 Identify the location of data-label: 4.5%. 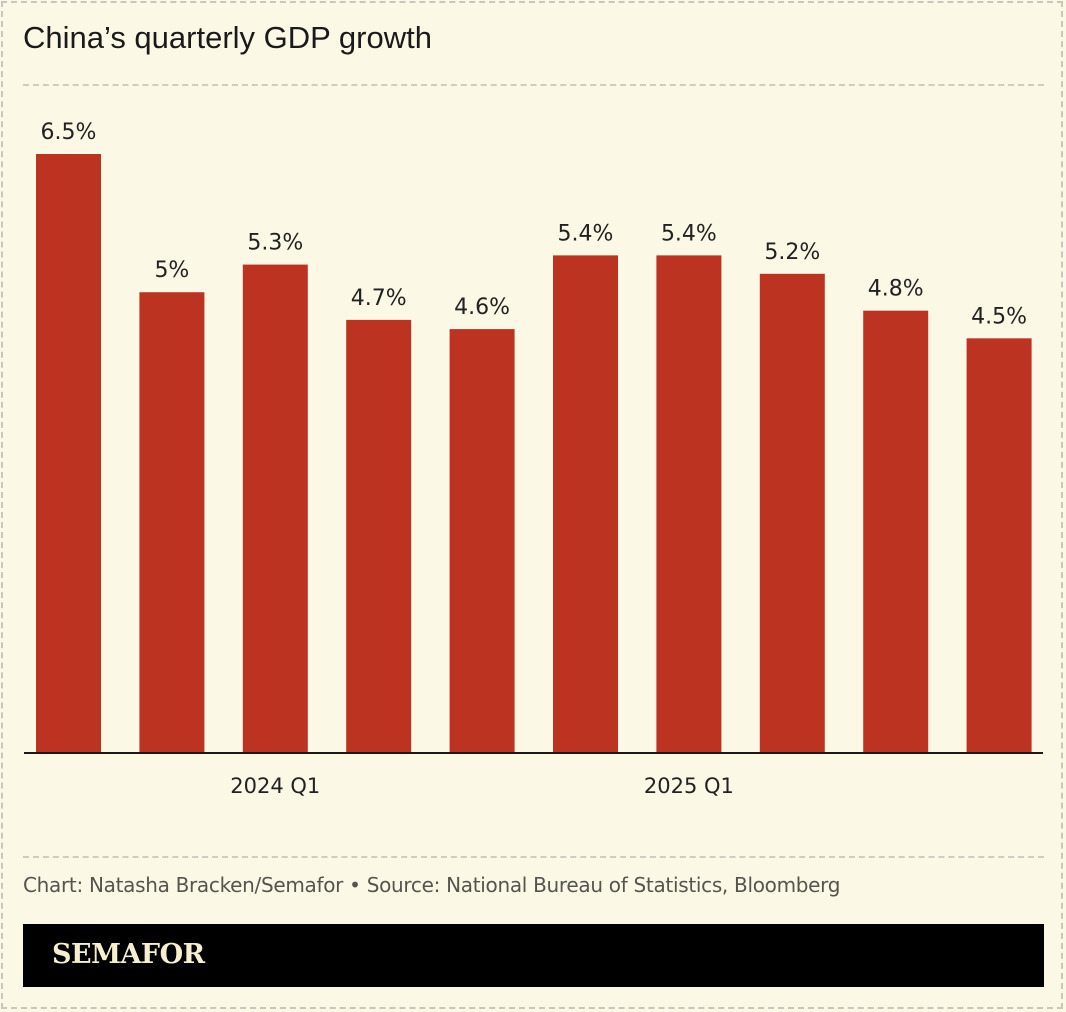
(999, 316).